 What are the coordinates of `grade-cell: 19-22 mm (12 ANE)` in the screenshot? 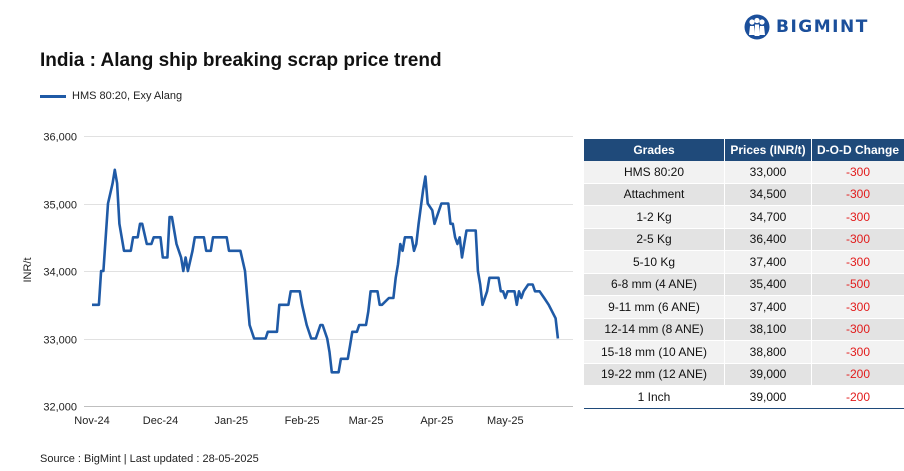 It's located at (654, 374).